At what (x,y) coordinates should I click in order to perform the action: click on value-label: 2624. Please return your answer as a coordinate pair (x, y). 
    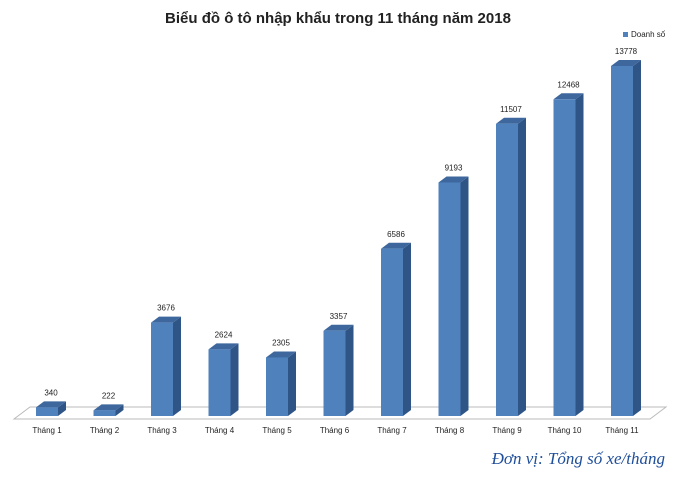
    Looking at the image, I should click on (224, 334).